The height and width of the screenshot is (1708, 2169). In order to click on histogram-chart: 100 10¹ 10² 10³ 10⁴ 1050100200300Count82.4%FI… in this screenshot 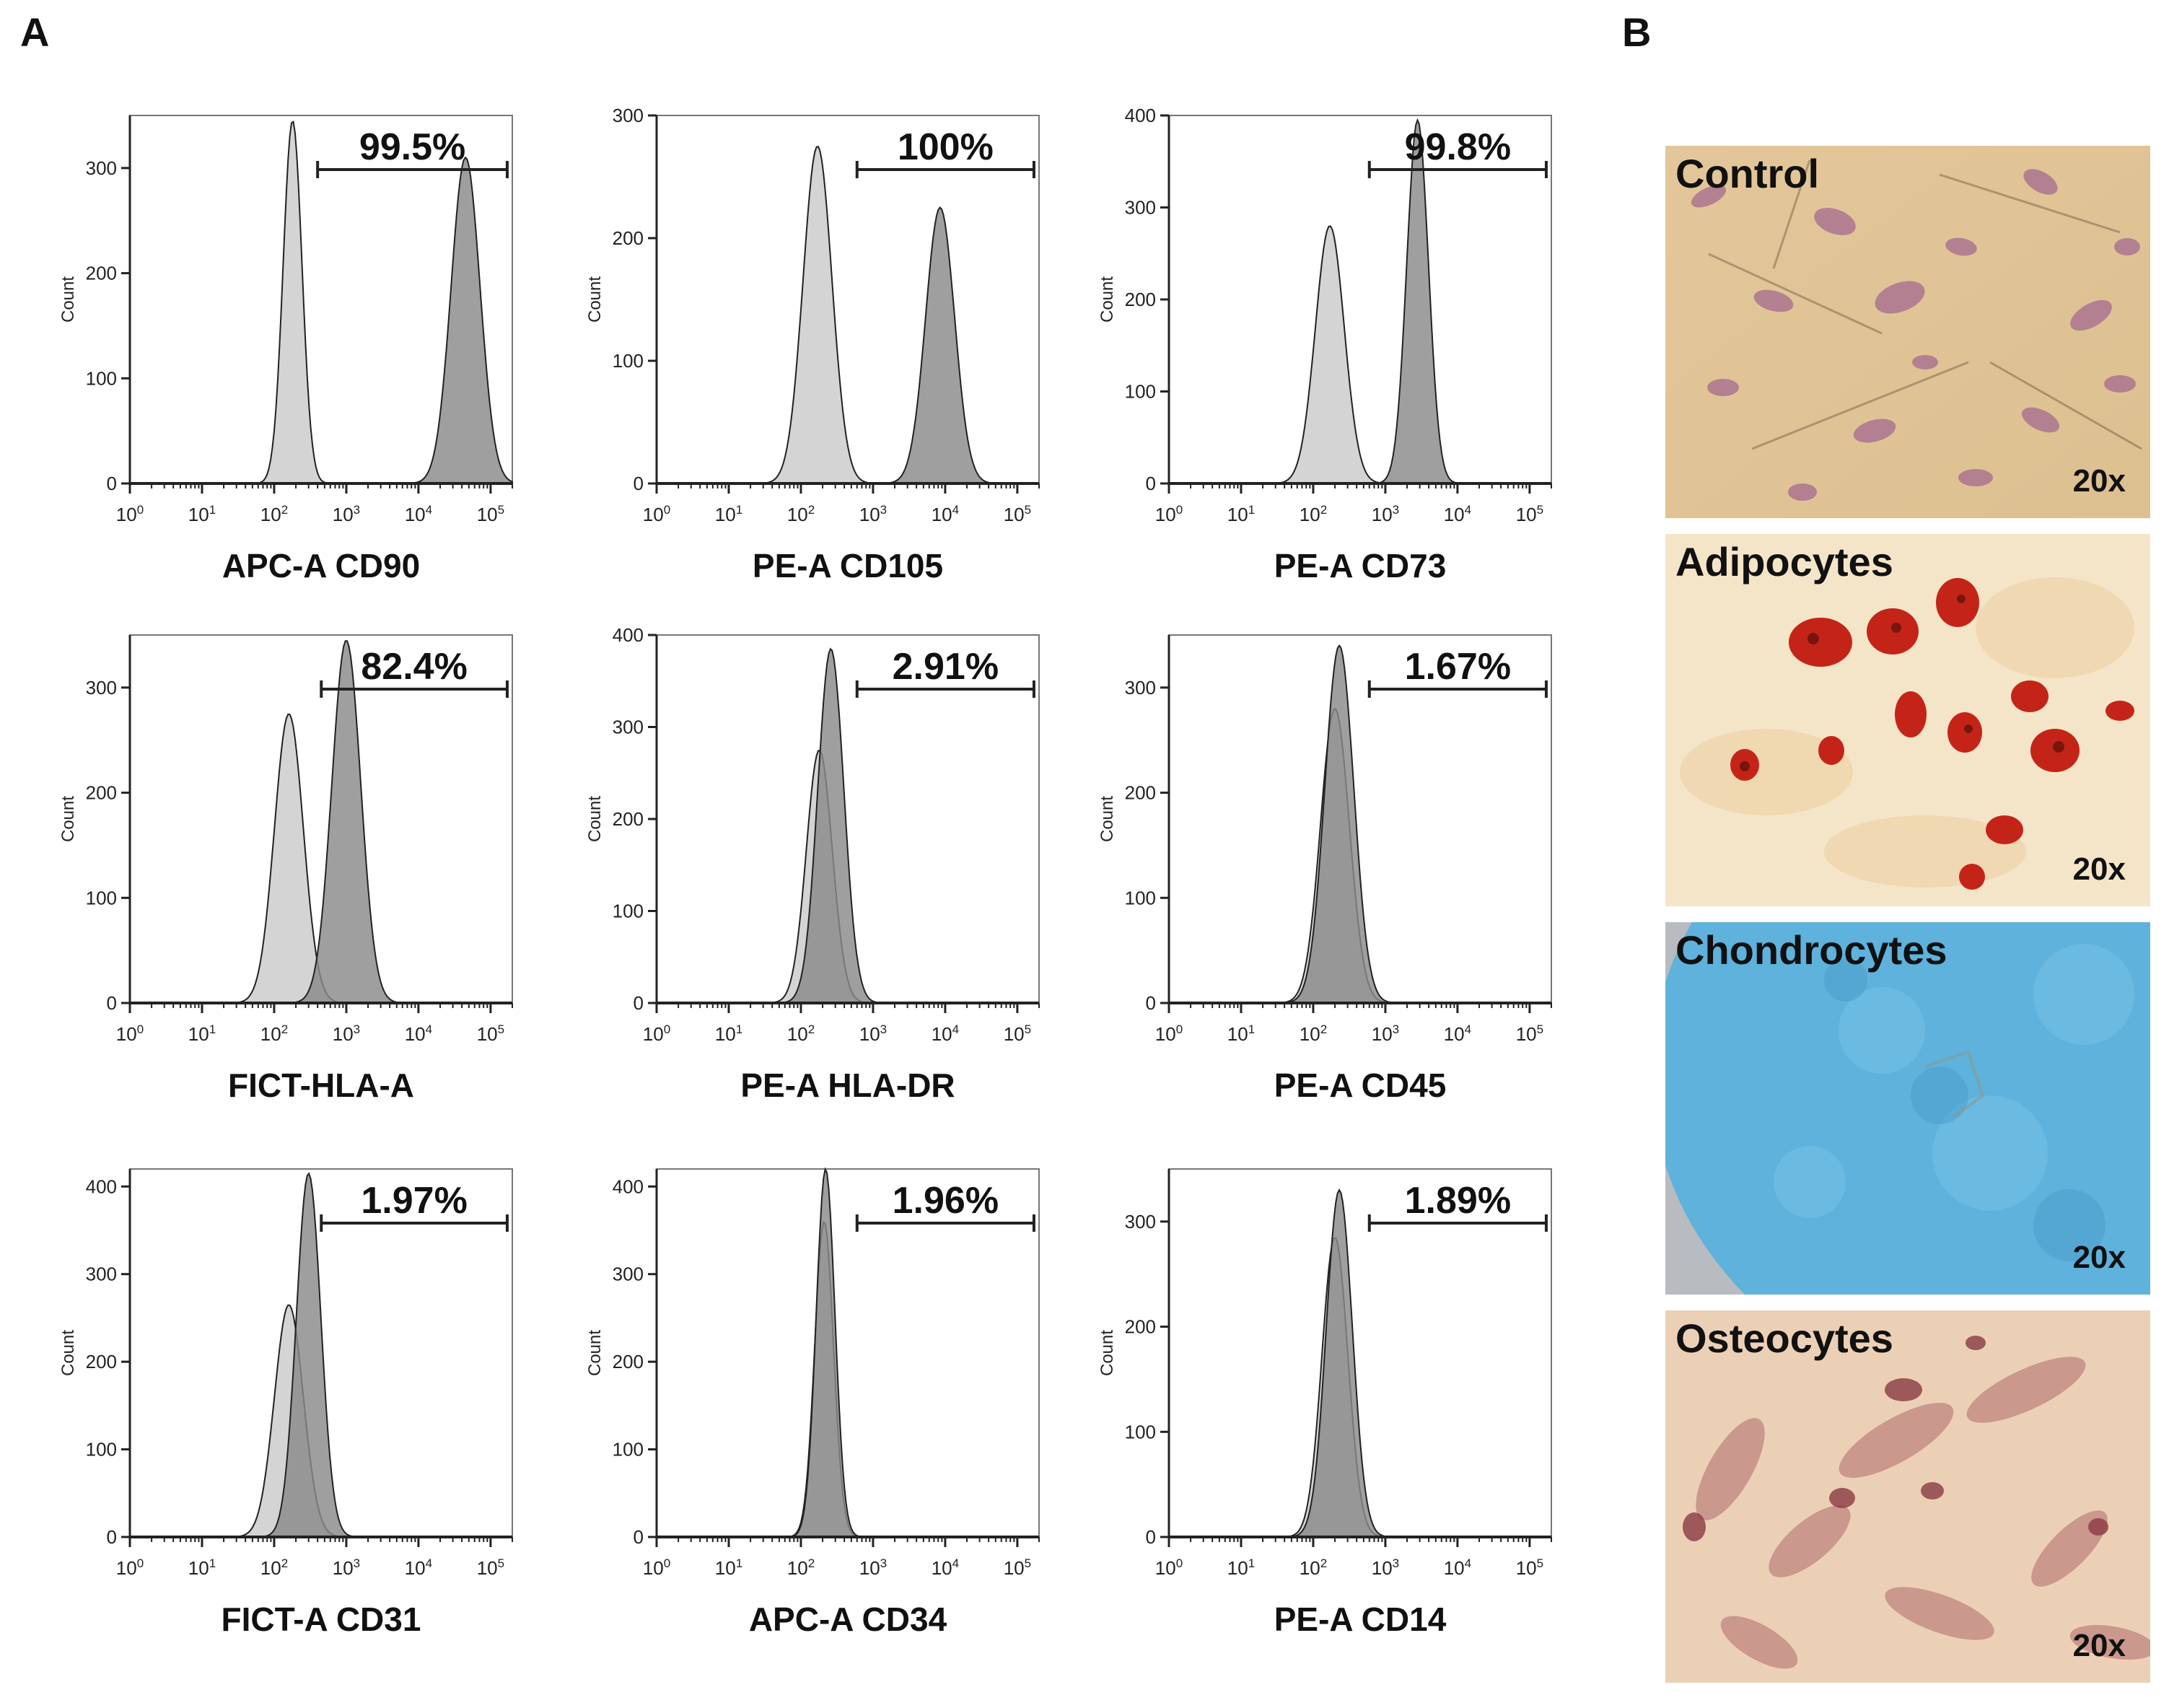, I will do `click(285, 869)`.